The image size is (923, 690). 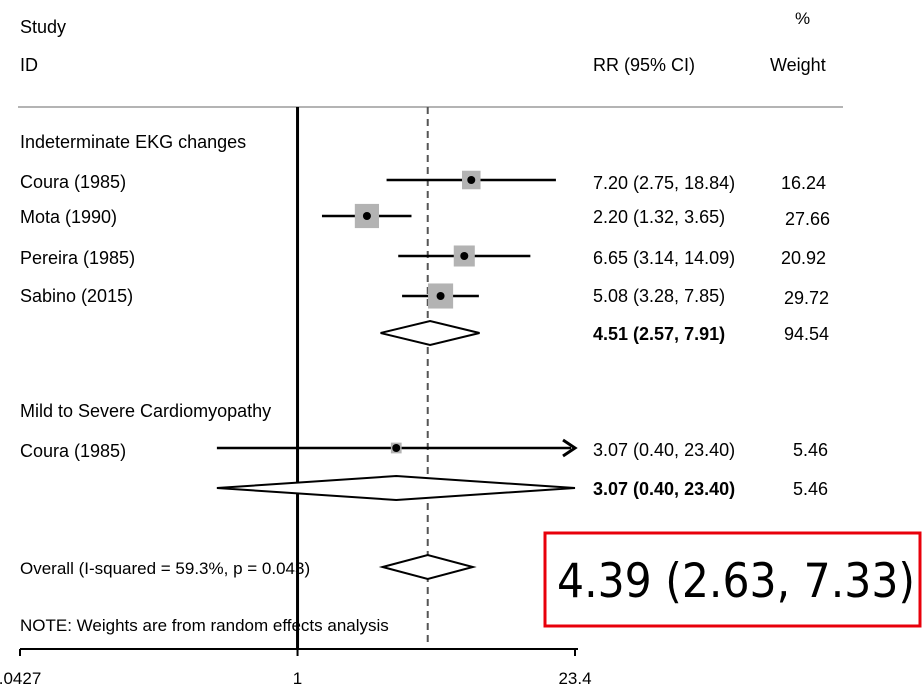 I want to click on study-ci-text: 7.20 (2.75, 18.84), so click(x=664, y=183).